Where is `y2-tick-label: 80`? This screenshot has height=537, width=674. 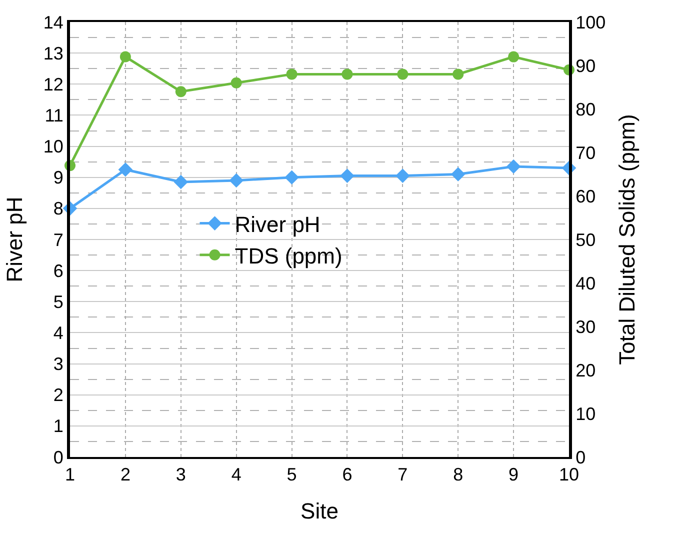 y2-tick-label: 80 is located at coordinates (586, 109).